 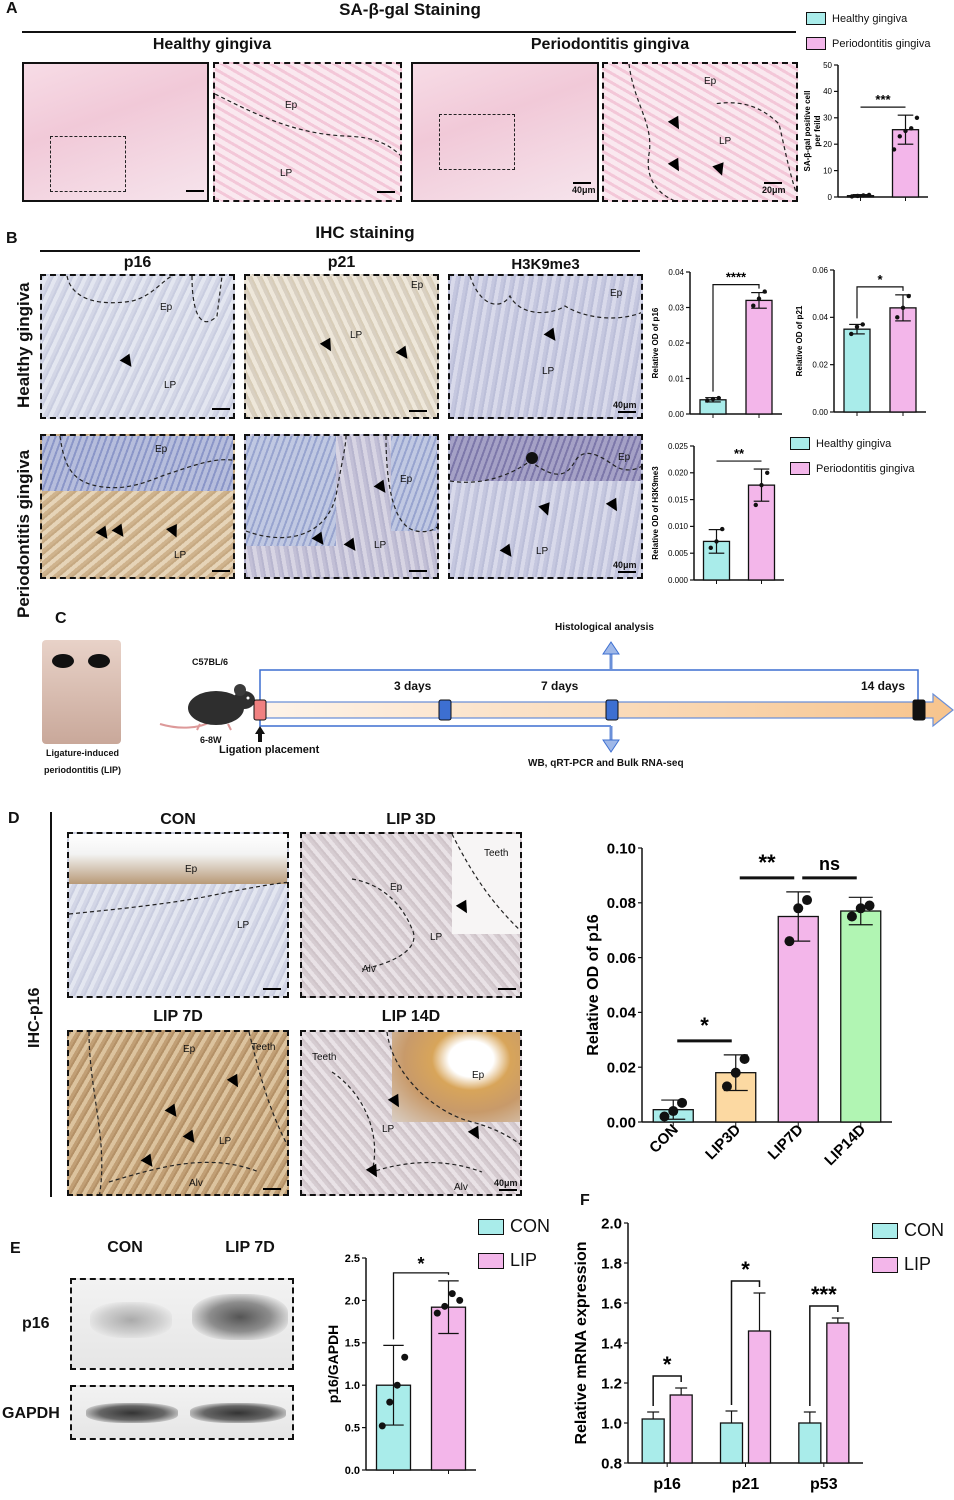 What do you see at coordinates (746, 1484) in the screenshot?
I see `x-tick-label: p21` at bounding box center [746, 1484].